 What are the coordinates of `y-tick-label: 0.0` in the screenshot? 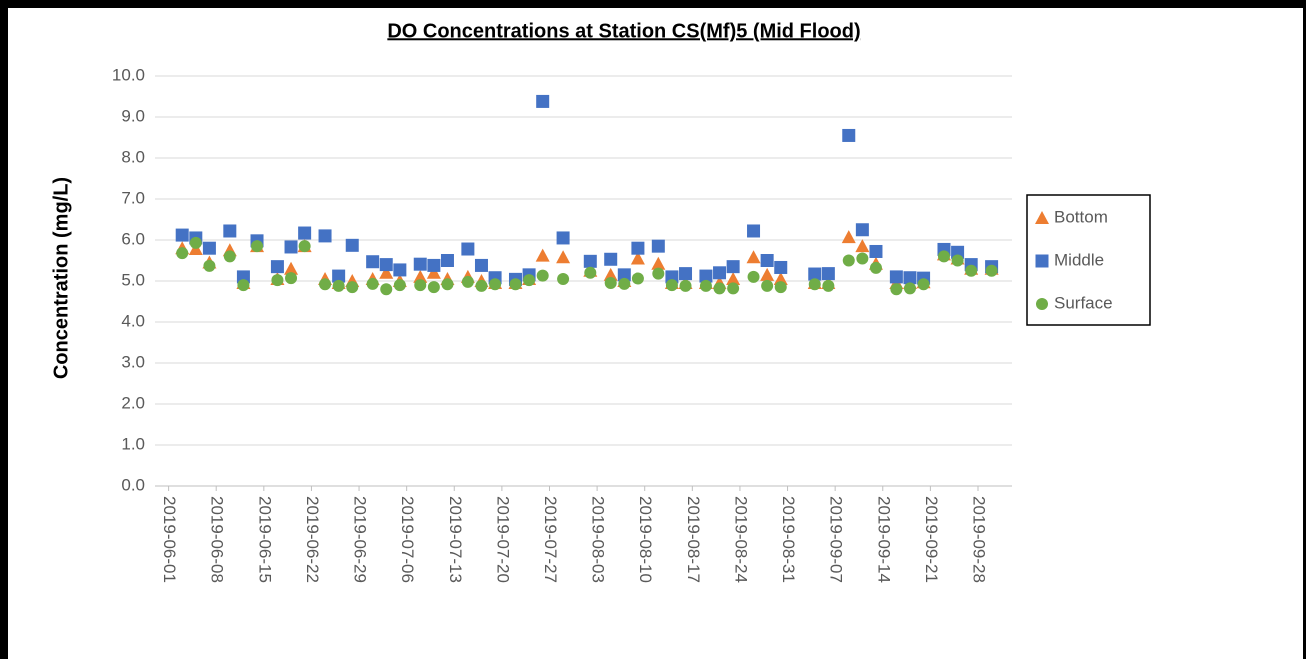 It's located at (133, 484).